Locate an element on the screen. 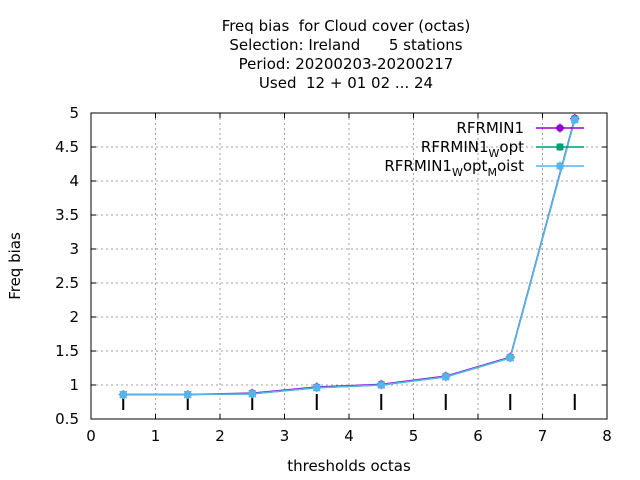  y-tick-label: 5 is located at coordinates (74, 113).